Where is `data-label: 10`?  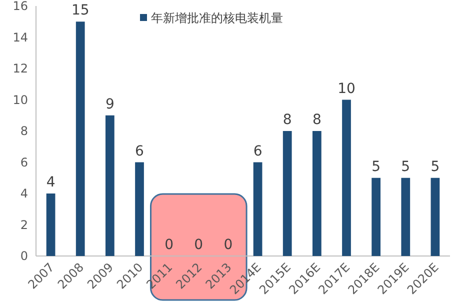 data-label: 10 is located at coordinates (347, 88).